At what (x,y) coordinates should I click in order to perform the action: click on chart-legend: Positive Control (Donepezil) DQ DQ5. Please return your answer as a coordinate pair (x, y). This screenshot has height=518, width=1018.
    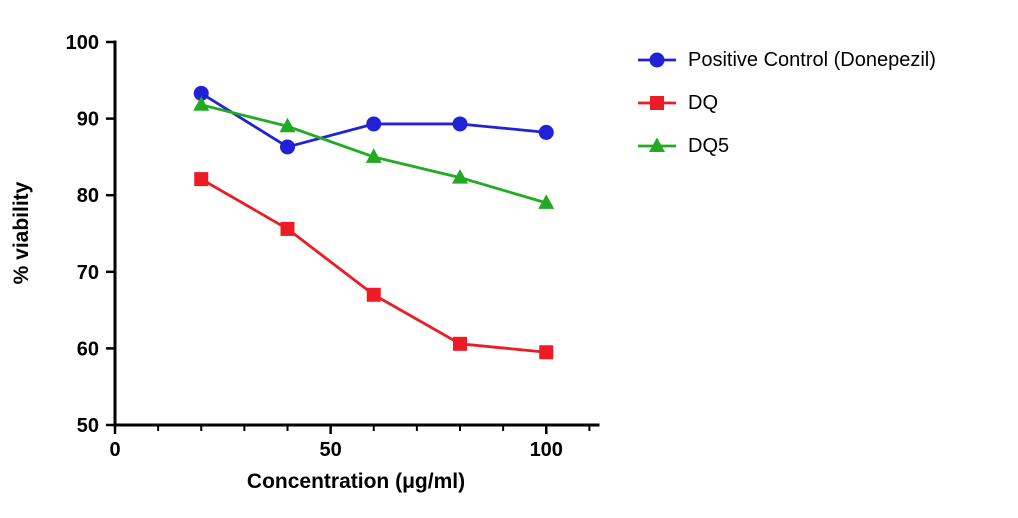
    Looking at the image, I should click on (786, 103).